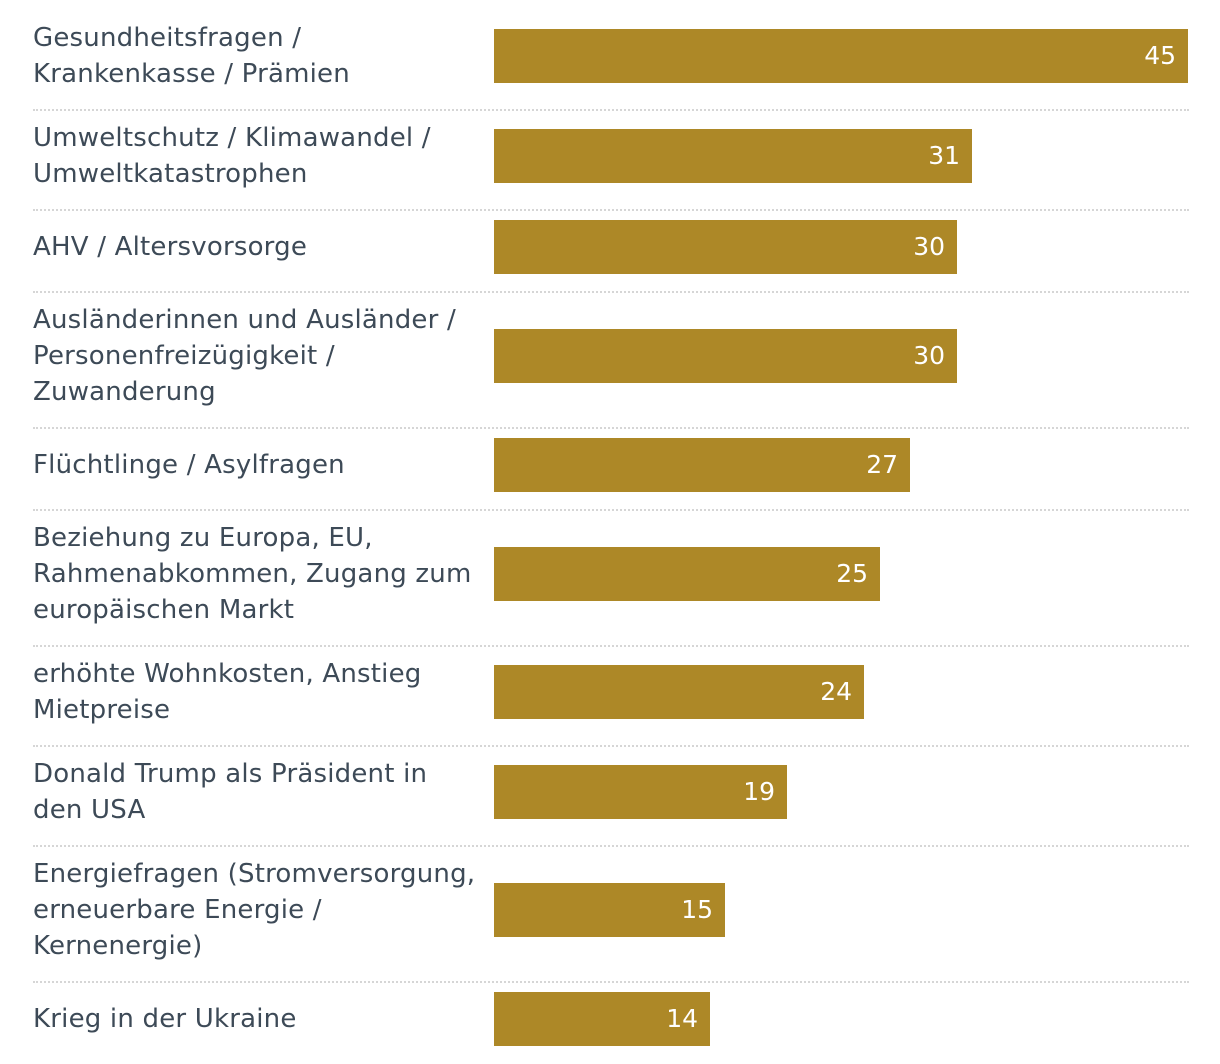 This screenshot has width=1220, height=1064. What do you see at coordinates (184, 356) in the screenshot?
I see `category-label-line: Personenfreizügigkeit /` at bounding box center [184, 356].